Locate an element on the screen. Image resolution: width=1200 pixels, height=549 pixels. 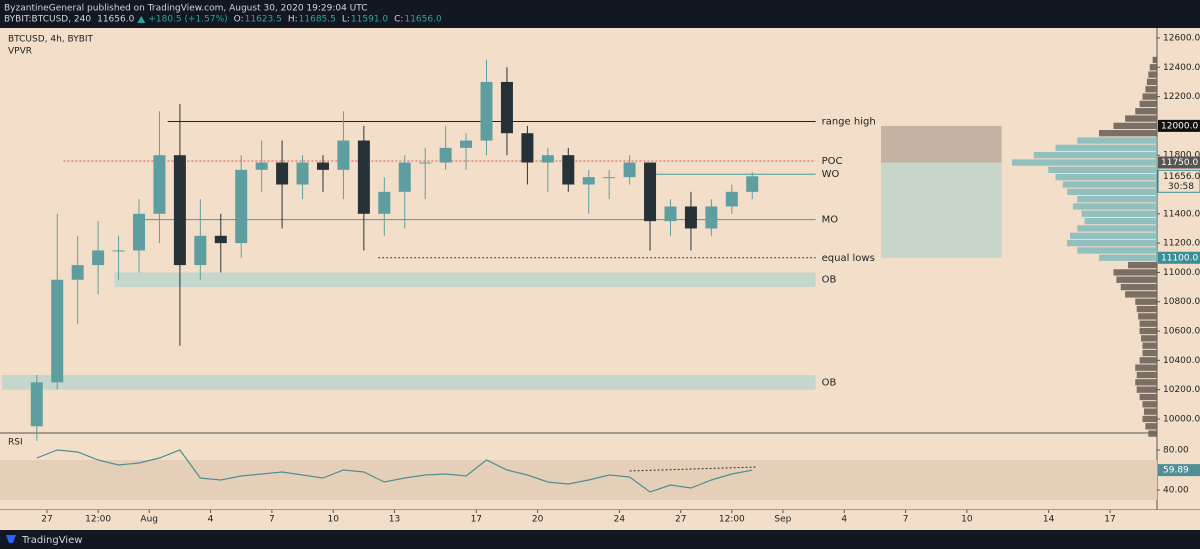
y-tick-label: 10000.0 is located at coordinates (1181, 419).